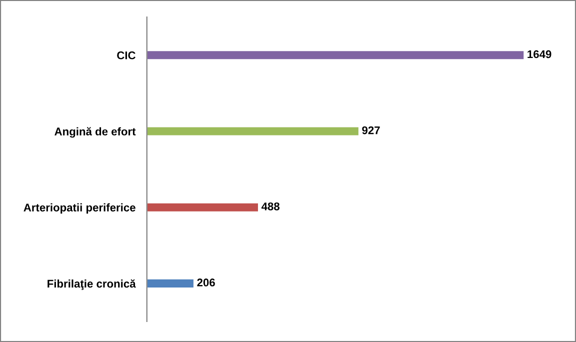  Describe the element at coordinates (371, 130) in the screenshot. I see `data-label: 927` at that location.